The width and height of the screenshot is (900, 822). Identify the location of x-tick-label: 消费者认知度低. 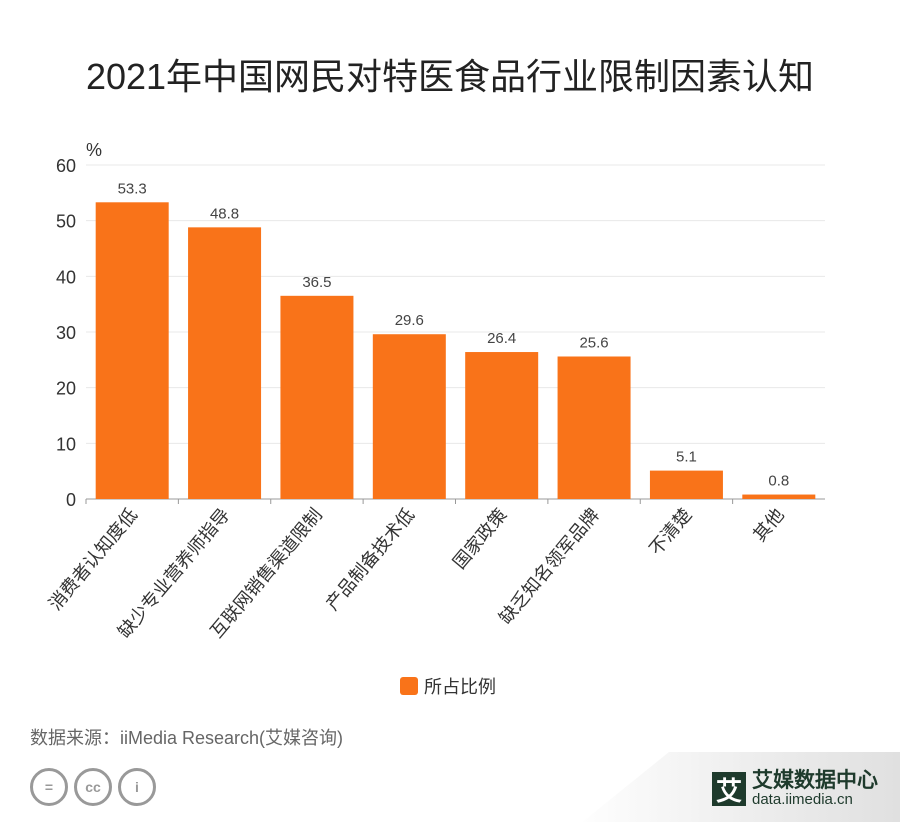
(93, 559).